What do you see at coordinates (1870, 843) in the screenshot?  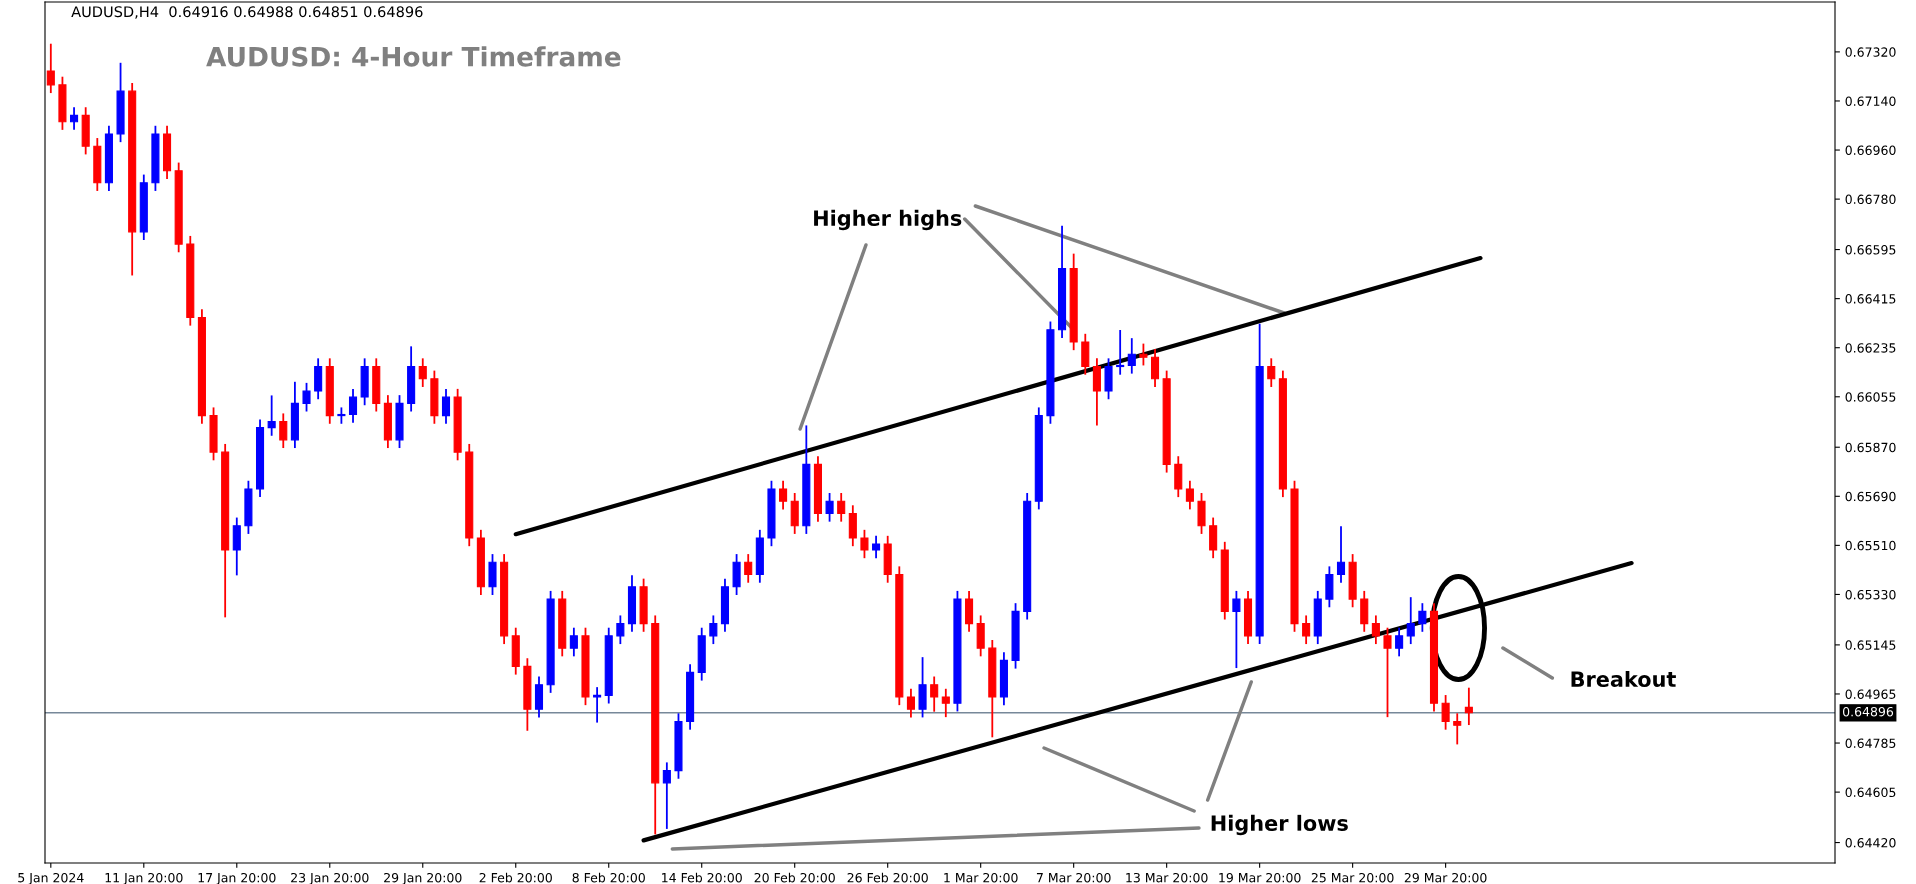 I see `y-tick-label: 0.64420` at bounding box center [1870, 843].